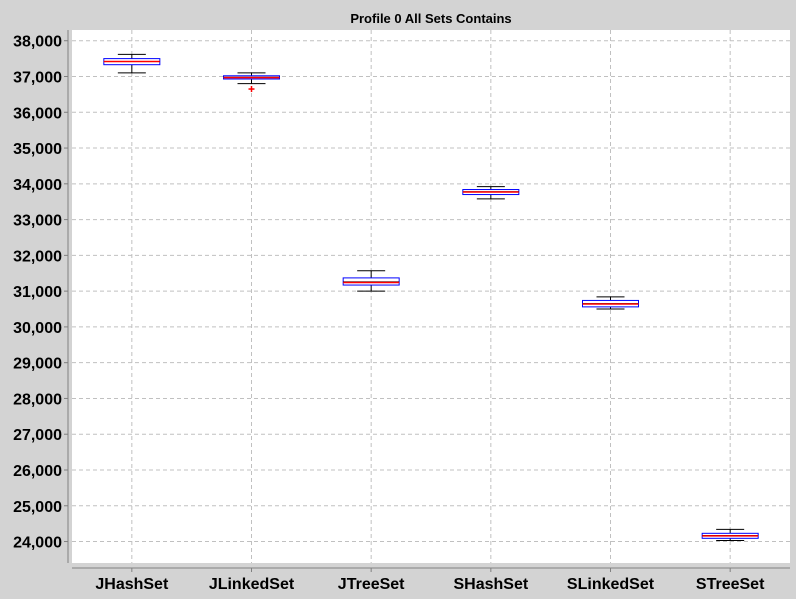 The width and height of the screenshot is (796, 599). What do you see at coordinates (37, 42) in the screenshot?
I see `y-tick-label: 38,000` at bounding box center [37, 42].